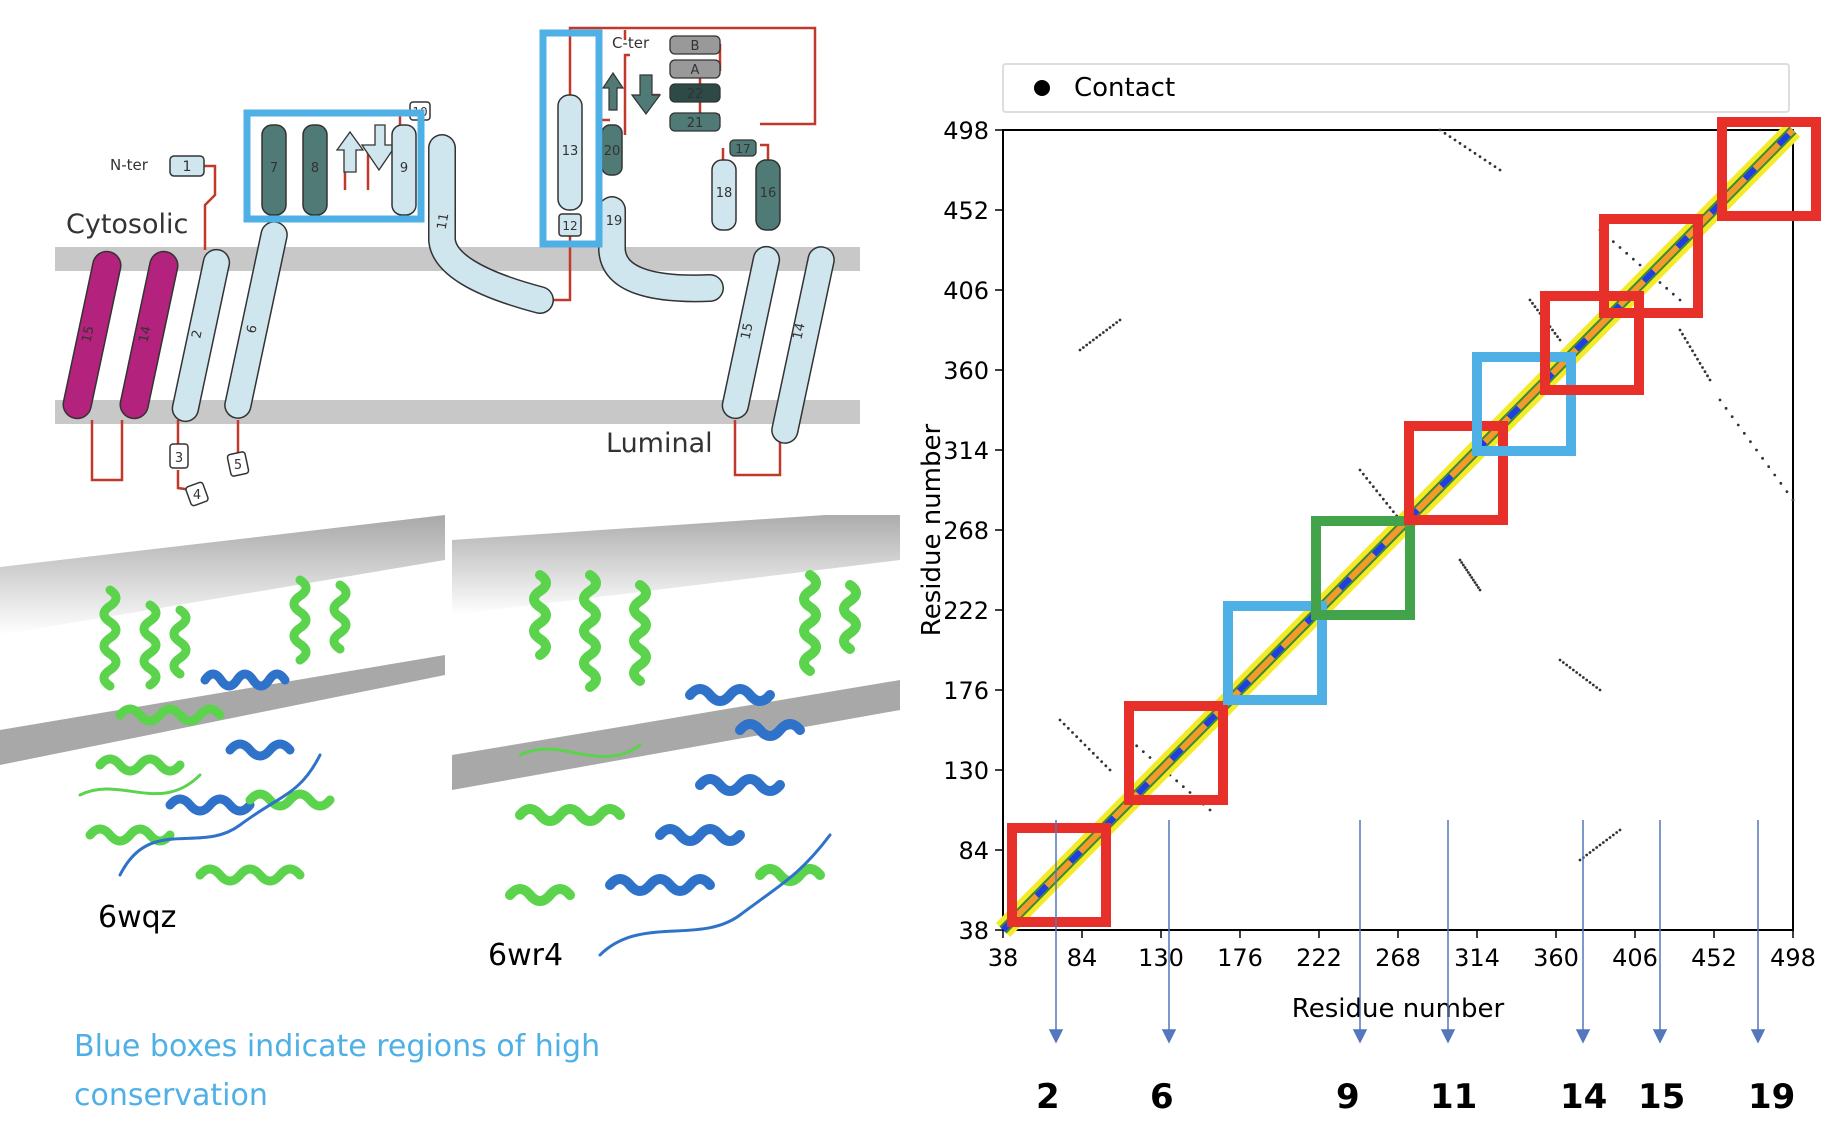  Describe the element at coordinates (1793, 958) in the screenshot. I see `x-tick-label: 498` at that location.